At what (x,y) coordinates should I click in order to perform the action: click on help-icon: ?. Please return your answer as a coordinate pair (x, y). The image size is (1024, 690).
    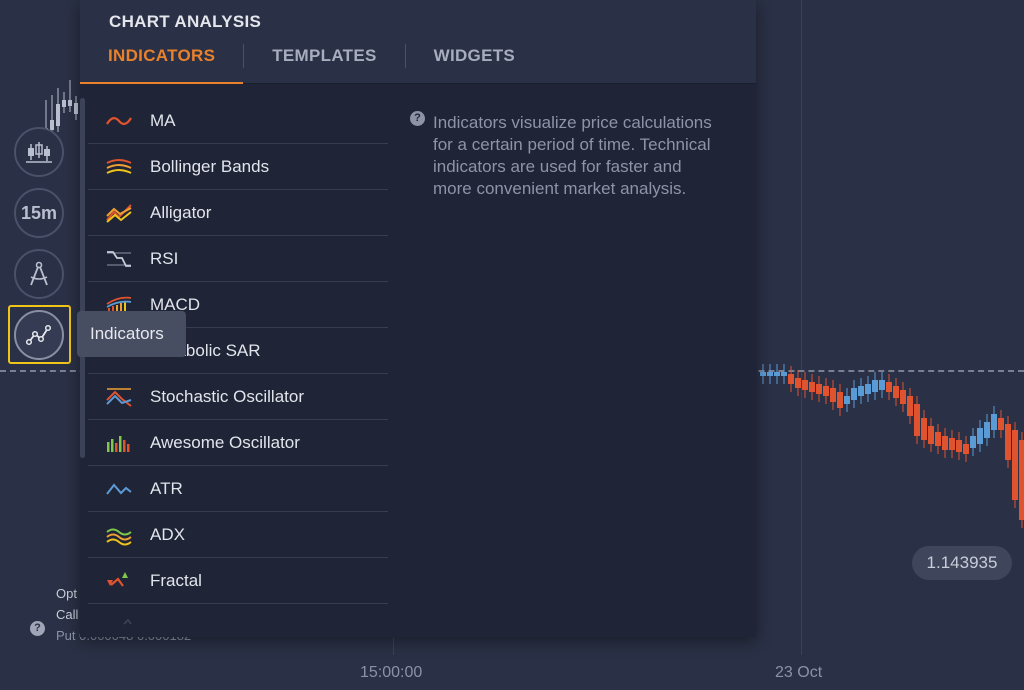
    Looking at the image, I should click on (37, 628).